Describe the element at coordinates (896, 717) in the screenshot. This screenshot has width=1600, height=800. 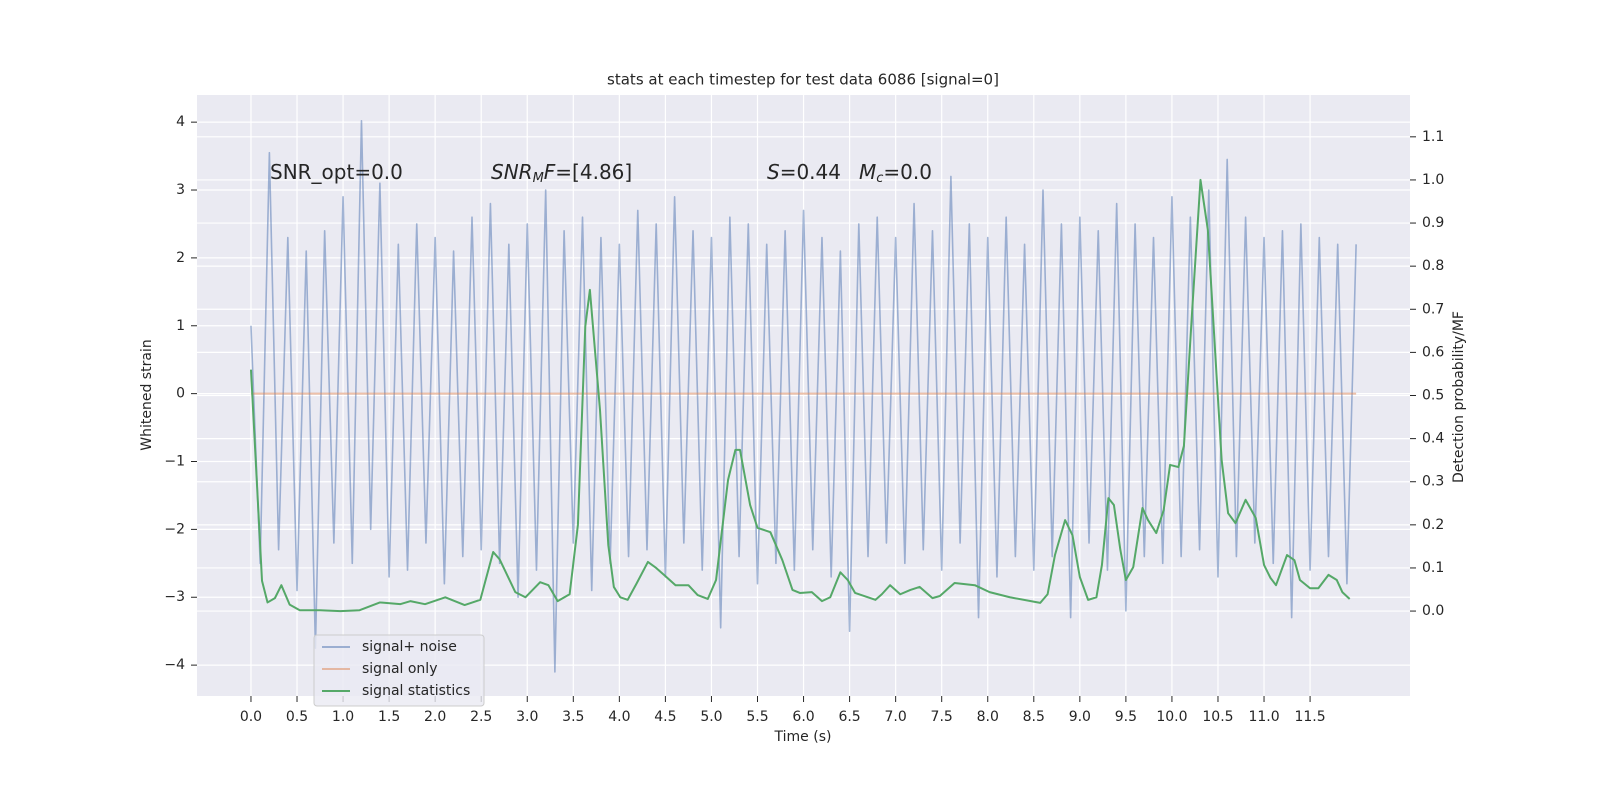
I see `x-tick-label: 7.0` at that location.